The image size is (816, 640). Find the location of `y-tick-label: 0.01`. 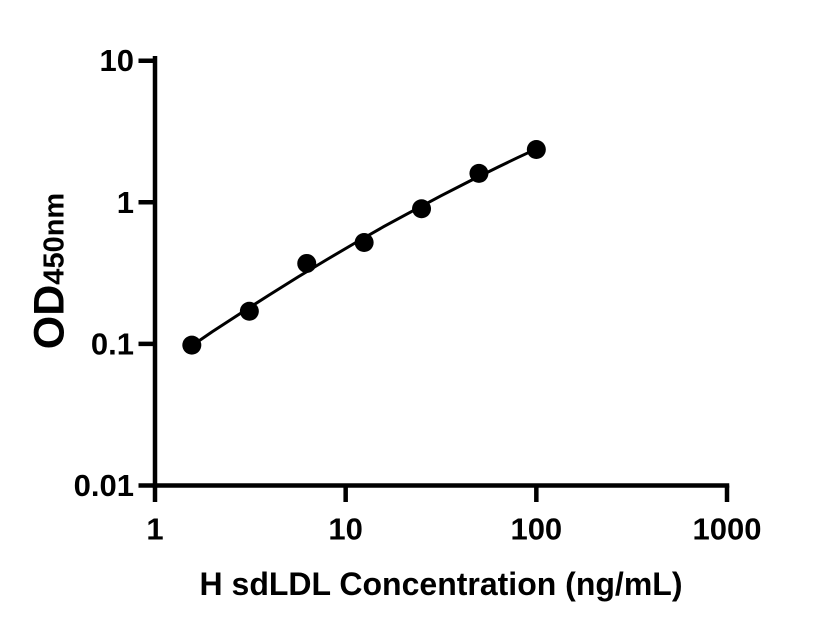

y-tick-label: 0.01 is located at coordinates (104, 485).